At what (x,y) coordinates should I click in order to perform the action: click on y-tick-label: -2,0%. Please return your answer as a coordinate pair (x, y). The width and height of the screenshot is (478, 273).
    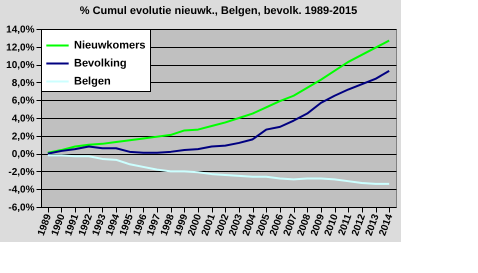
    Looking at the image, I should click on (21, 172).